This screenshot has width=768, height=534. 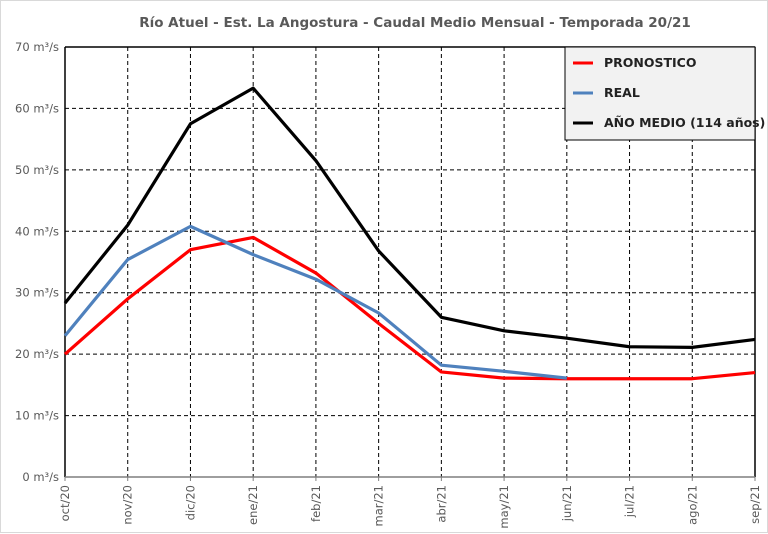 I want to click on x-tick-label: ago/21, so click(x=692, y=505).